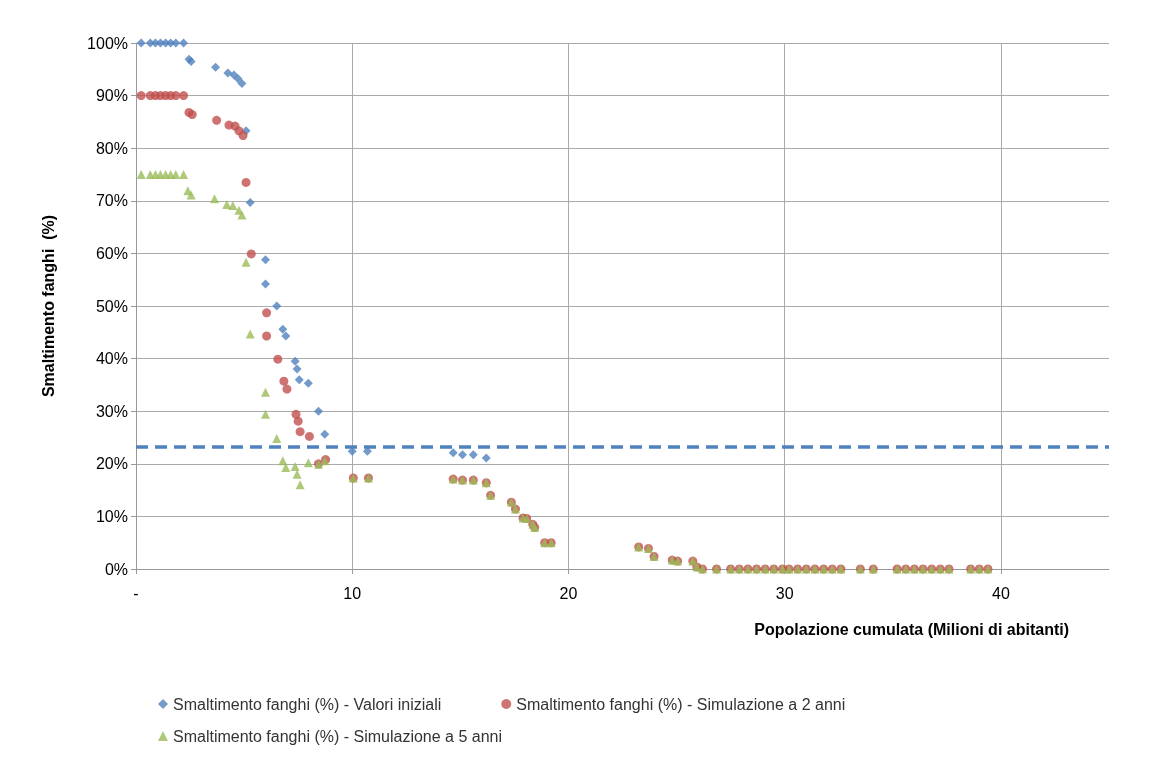 This screenshot has width=1156, height=764. Describe the element at coordinates (111, 464) in the screenshot. I see `y-tick-label: 20%` at that location.